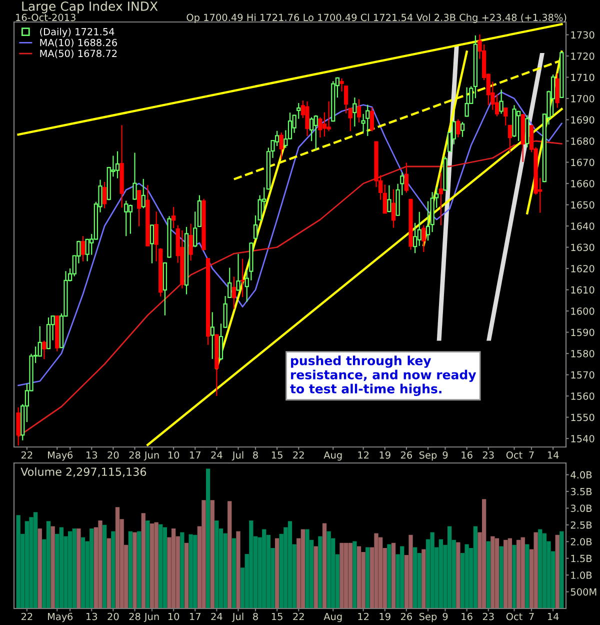  Describe the element at coordinates (445, 616) in the screenshot. I see `x-tick-label: 9` at that location.